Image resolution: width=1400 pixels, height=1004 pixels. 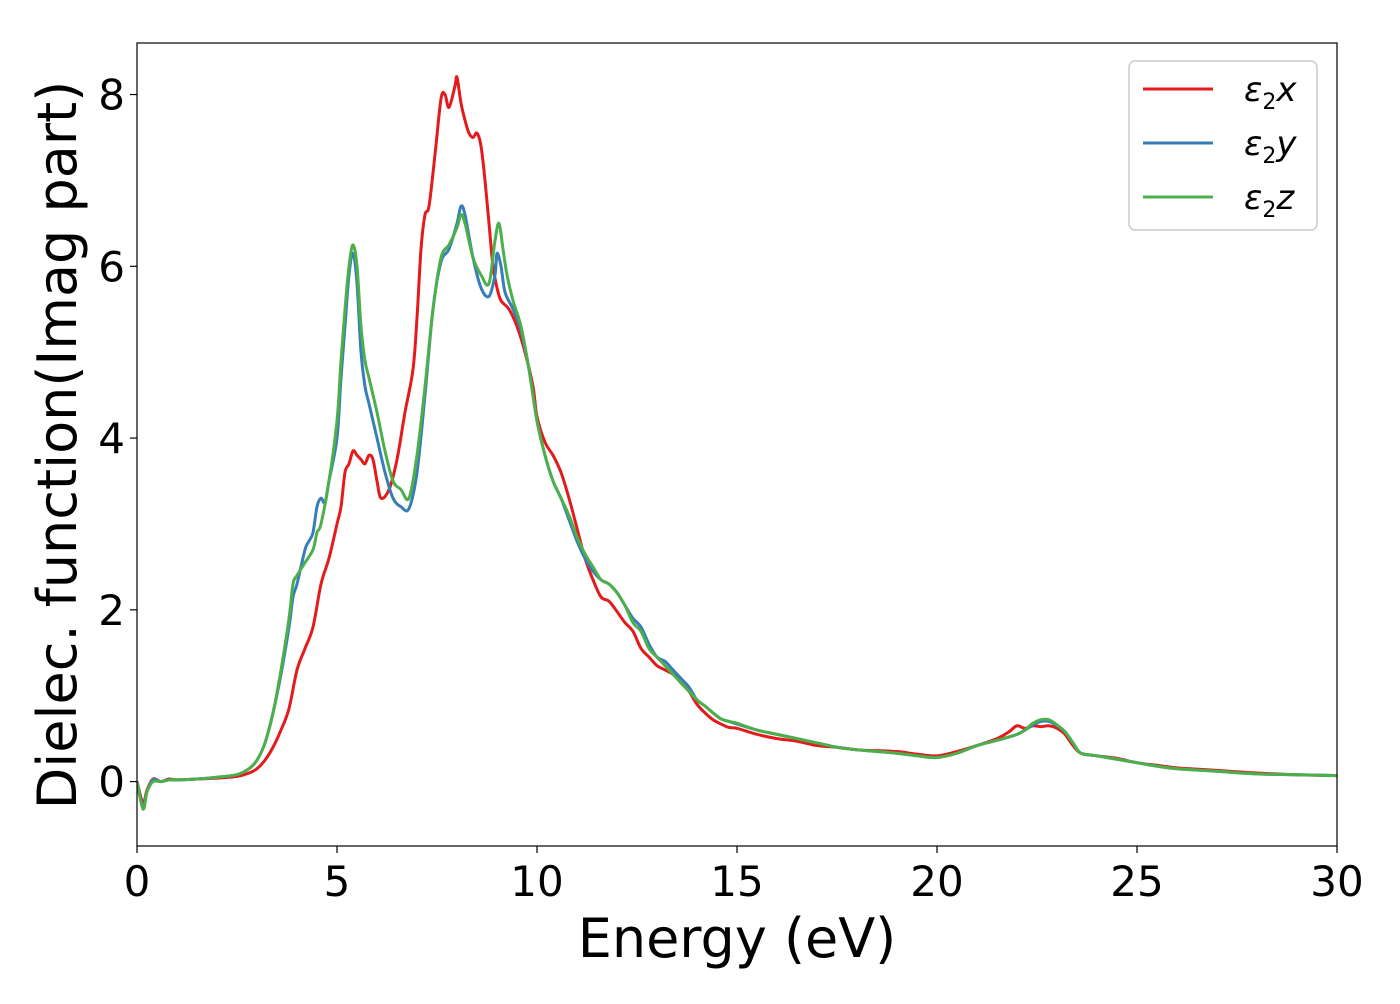 What do you see at coordinates (337, 881) in the screenshot?
I see `x-tick-label: 5` at bounding box center [337, 881].